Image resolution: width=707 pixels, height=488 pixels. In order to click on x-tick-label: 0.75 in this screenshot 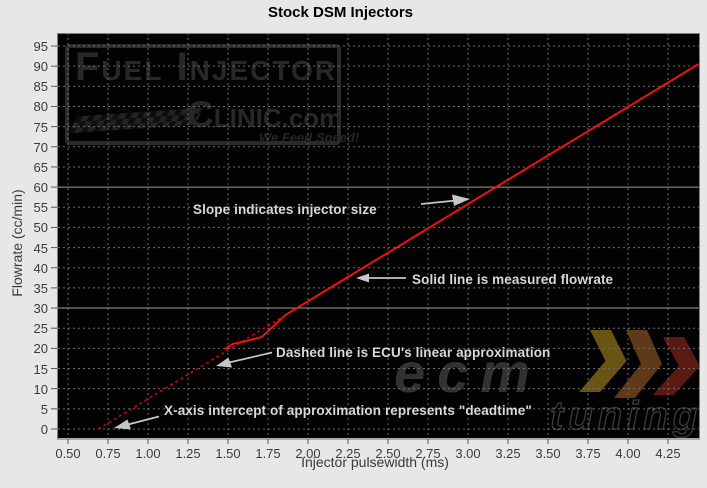, I will do `click(108, 453)`.